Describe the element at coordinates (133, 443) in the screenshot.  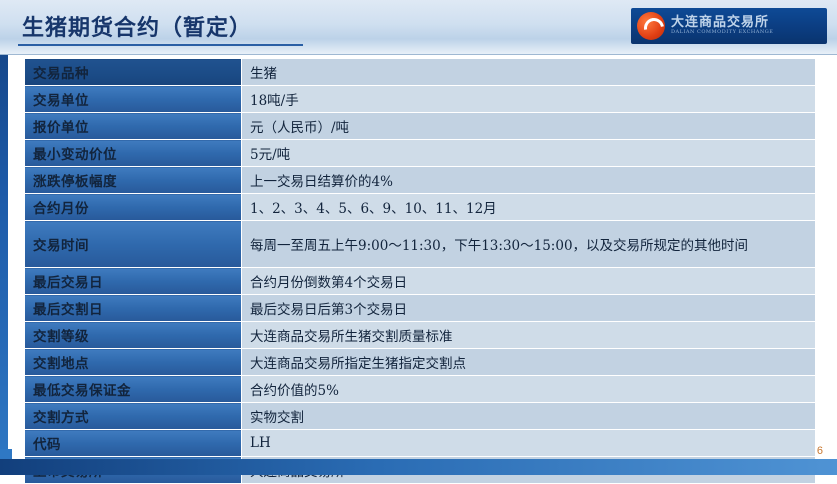
I see `row-label: 代码` at that location.